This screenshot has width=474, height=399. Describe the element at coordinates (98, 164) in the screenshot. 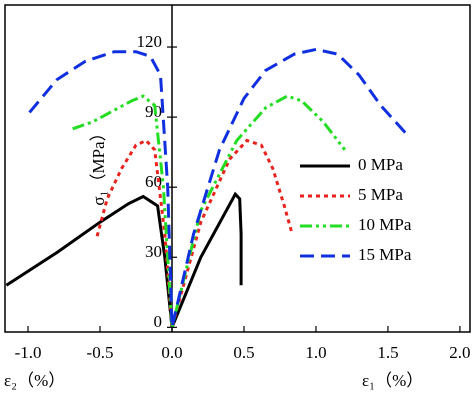

I see `y-axis-label: σ₁（MPa）` at that location.